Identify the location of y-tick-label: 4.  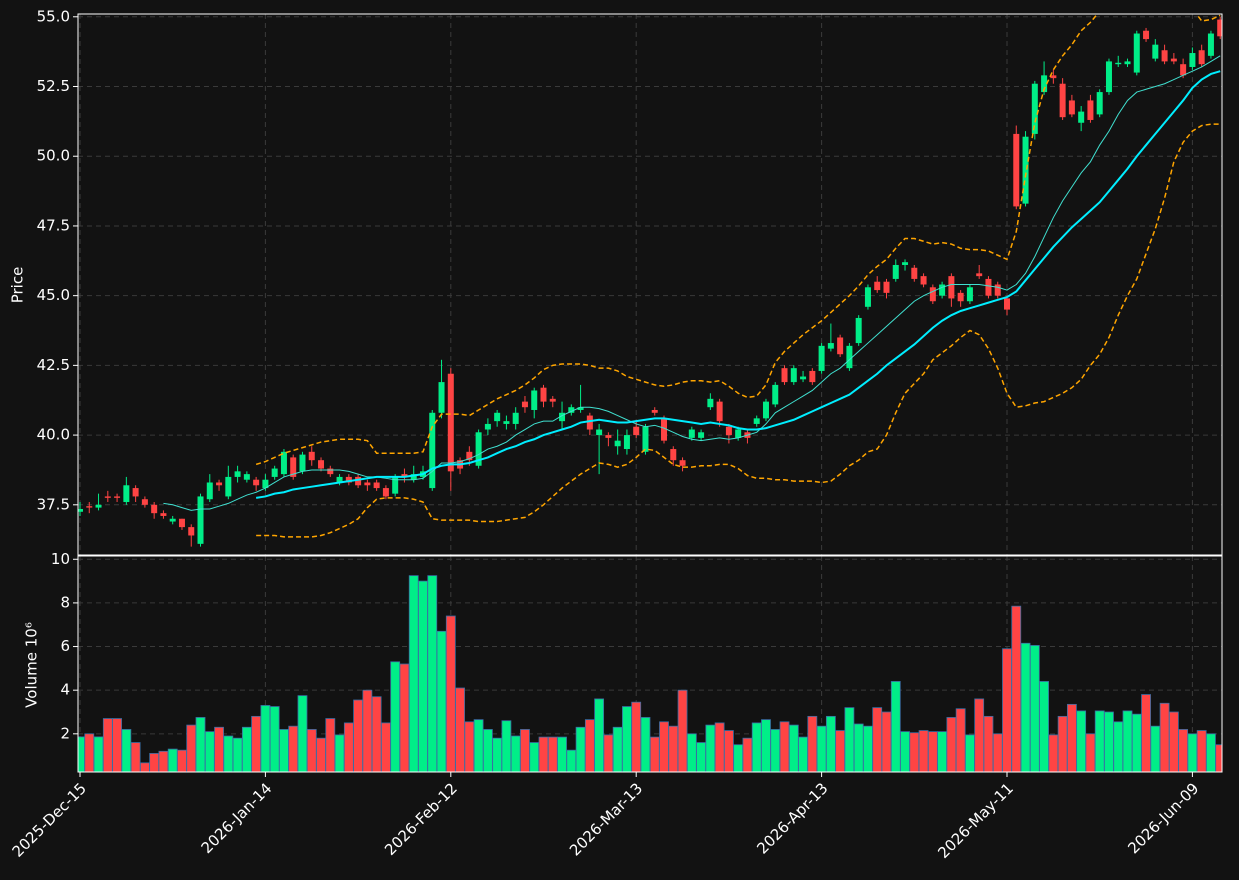
(65, 690).